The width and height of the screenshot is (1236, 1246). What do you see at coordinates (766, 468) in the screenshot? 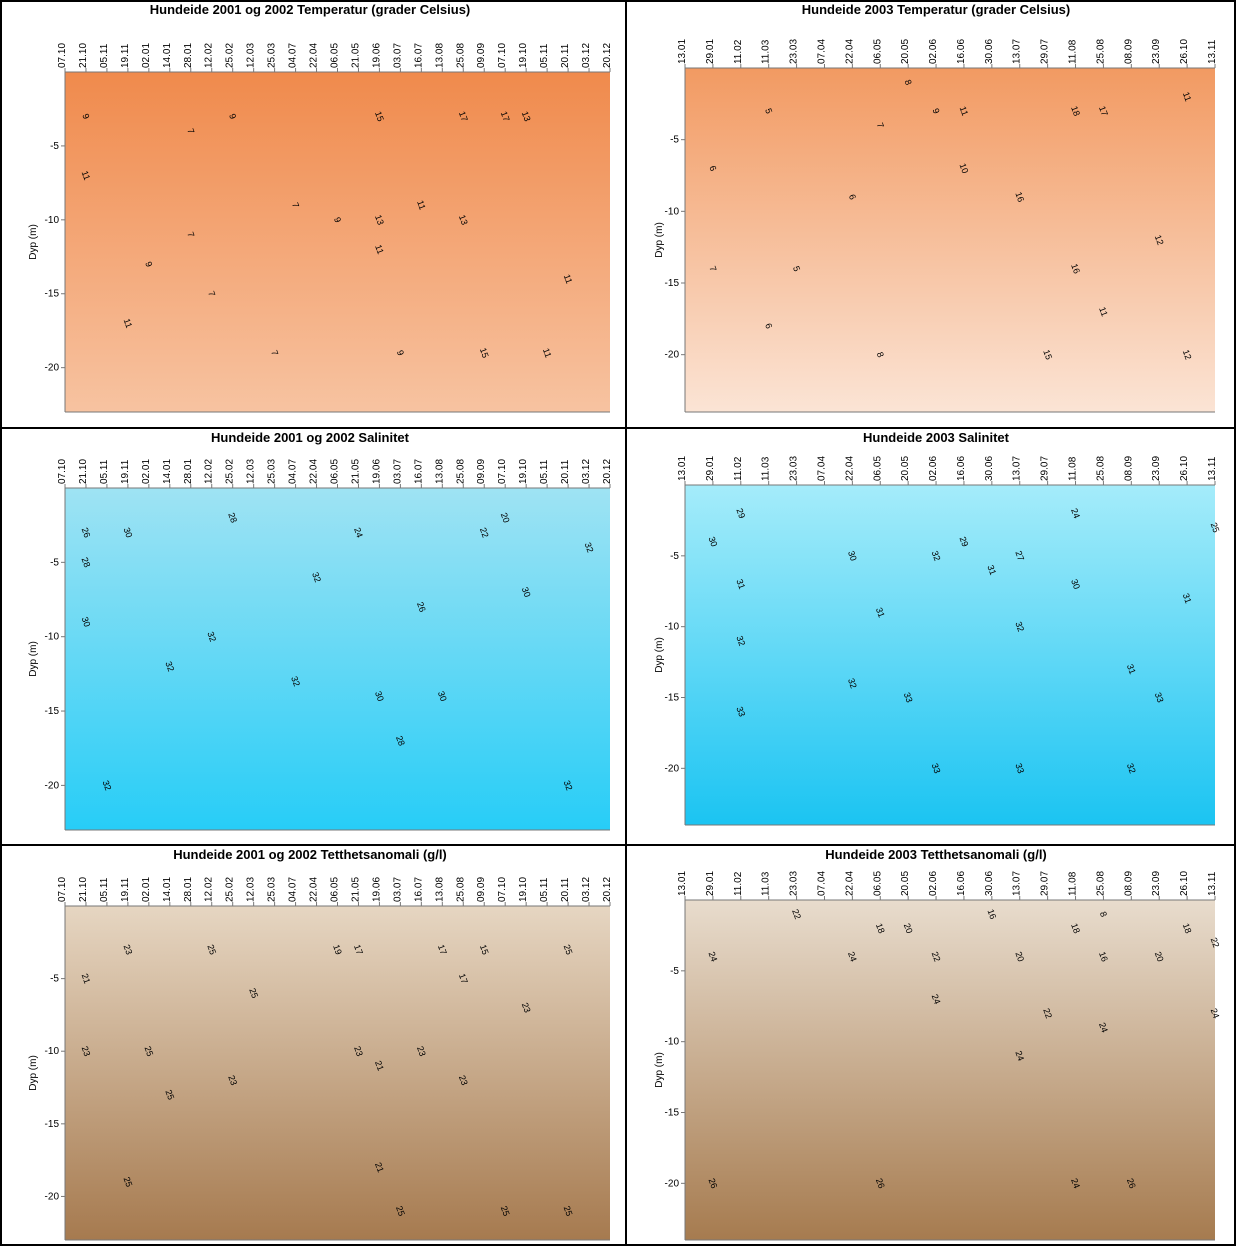
I see `x-tick-label: 11.03` at bounding box center [766, 468].